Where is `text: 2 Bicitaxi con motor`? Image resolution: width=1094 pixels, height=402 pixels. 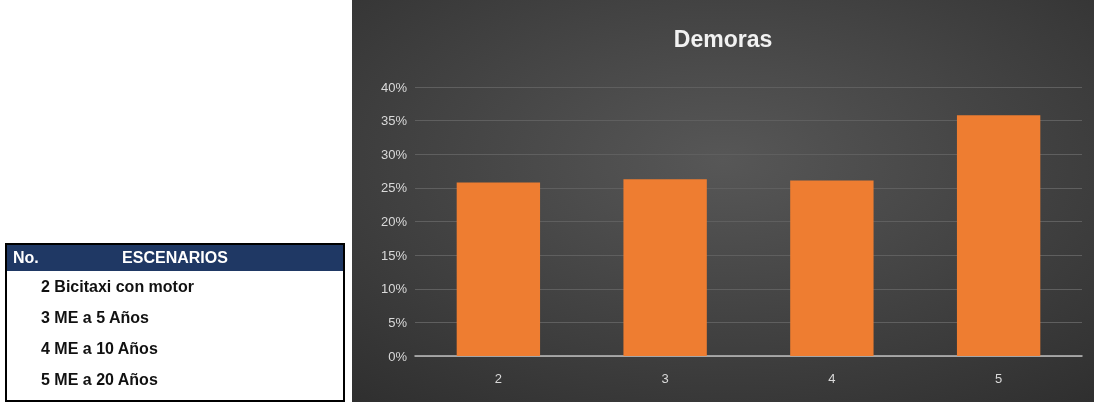 text: 2 Bicitaxi con motor is located at coordinates (117, 287).